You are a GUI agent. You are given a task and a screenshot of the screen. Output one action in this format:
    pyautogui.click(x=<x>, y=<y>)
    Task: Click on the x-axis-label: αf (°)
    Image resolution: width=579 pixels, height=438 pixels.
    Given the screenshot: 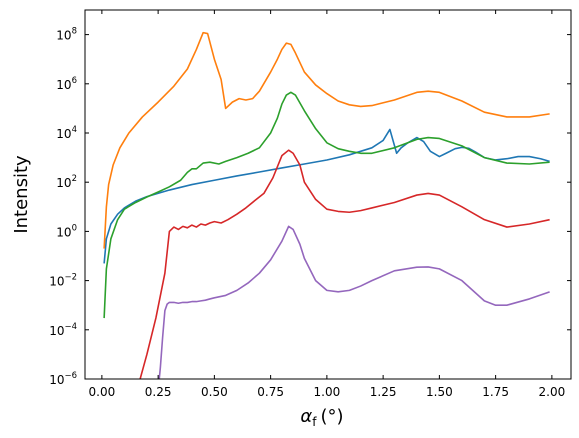 What is the action you would take?
    pyautogui.click(x=321, y=417)
    